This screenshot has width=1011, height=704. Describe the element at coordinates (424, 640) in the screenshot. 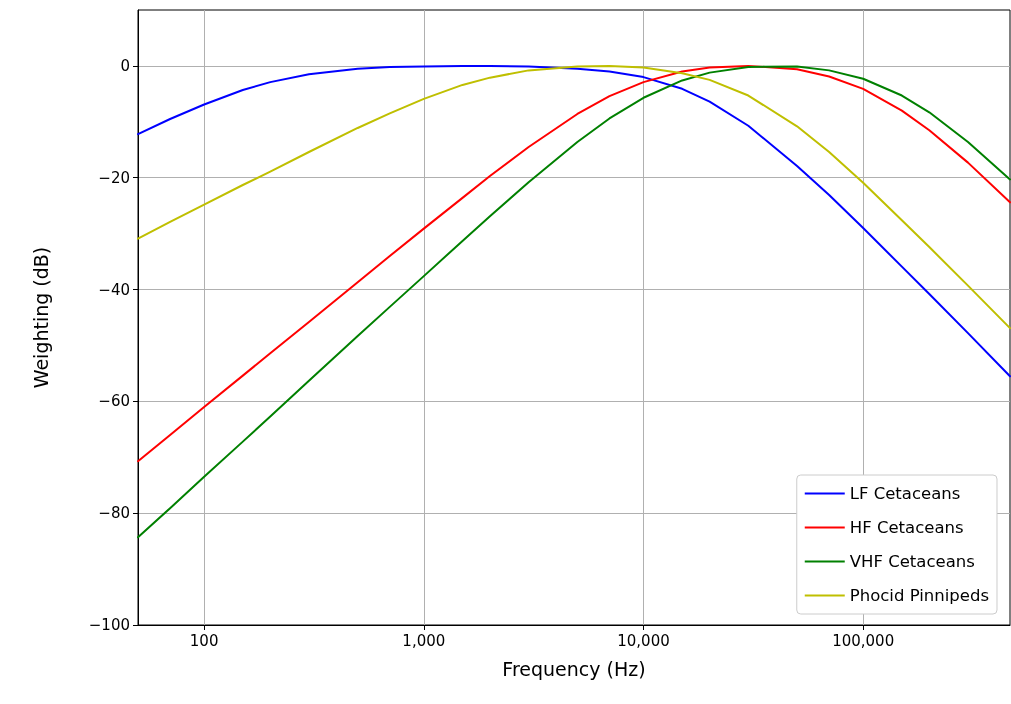

I see `x-tick-label: 1,000` at that location.